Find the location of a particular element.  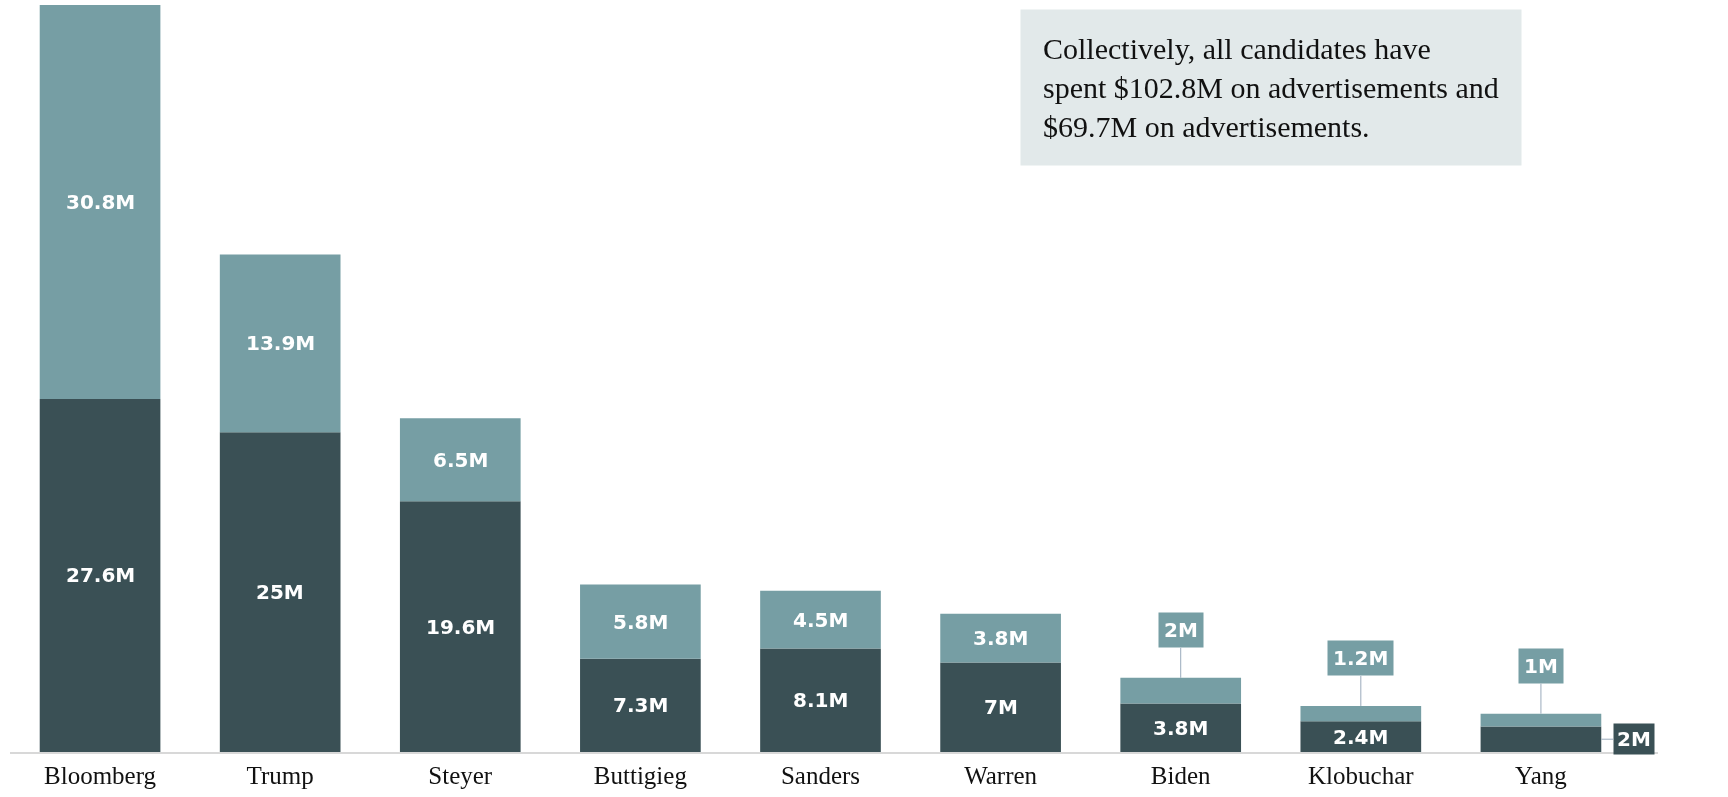

x-tick-label: Yang is located at coordinates (1541, 775).